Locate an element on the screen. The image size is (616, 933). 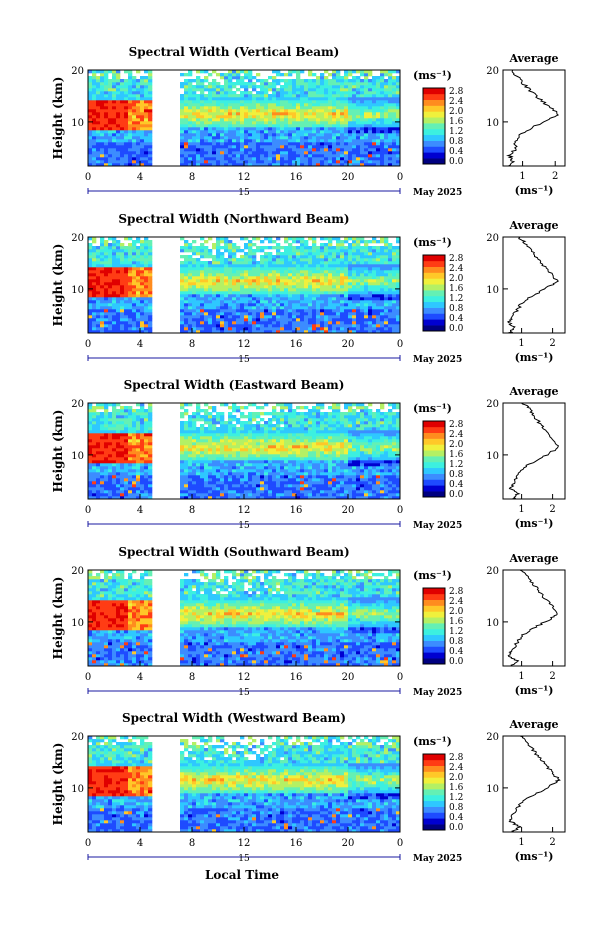
colorbar-tick-label: 1.6 is located at coordinates (456, 289).